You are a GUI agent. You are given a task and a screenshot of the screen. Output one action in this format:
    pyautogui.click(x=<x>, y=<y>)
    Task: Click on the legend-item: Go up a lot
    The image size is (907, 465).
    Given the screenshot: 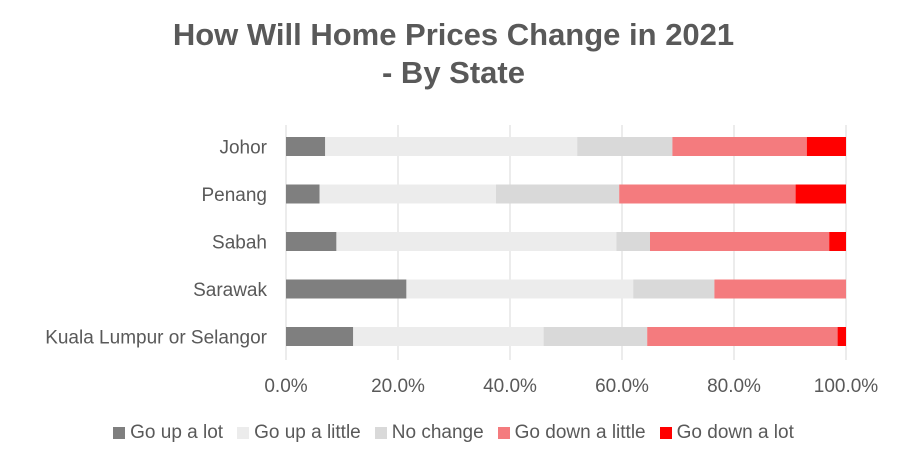 What is the action you would take?
    pyautogui.click(x=168, y=433)
    